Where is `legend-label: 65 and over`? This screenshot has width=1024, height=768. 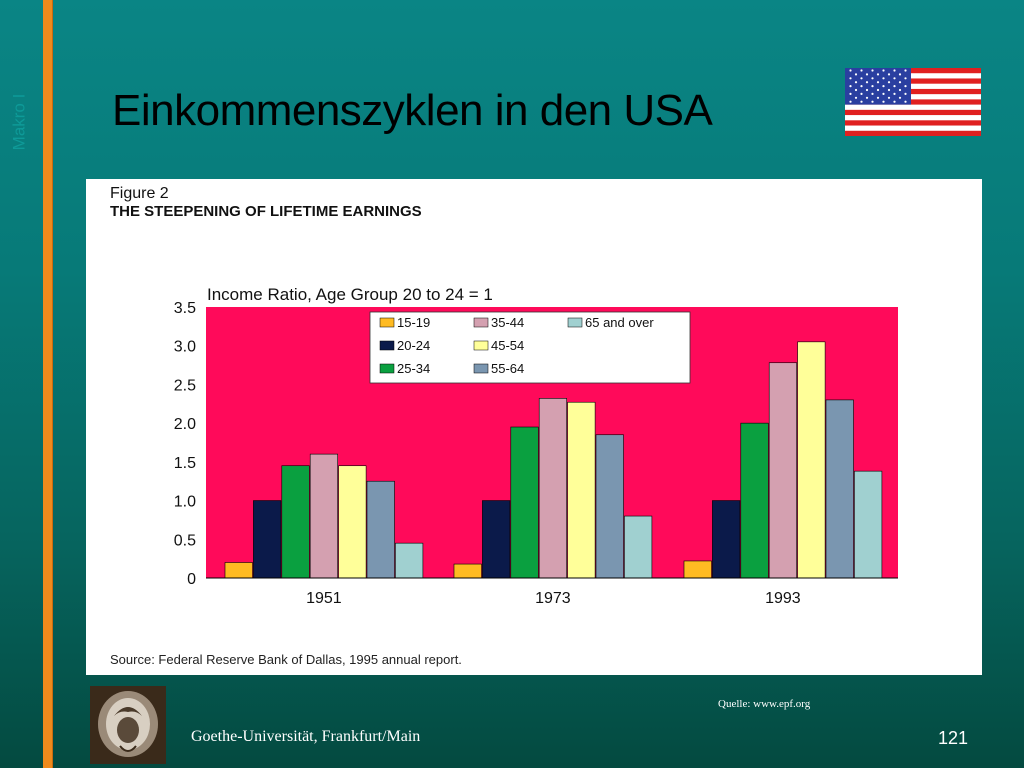
legend-label: 65 and over is located at coordinates (619, 322).